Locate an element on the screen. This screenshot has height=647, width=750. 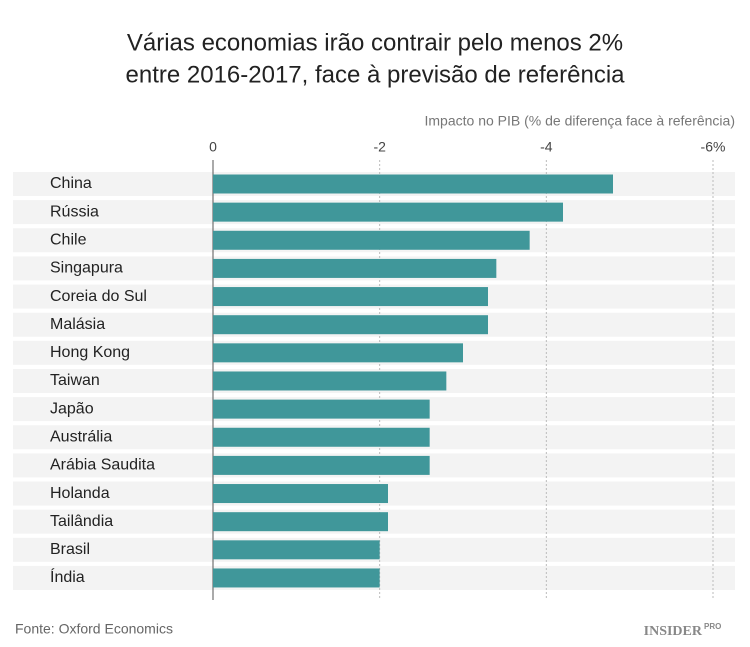
y-tick-label: Holanda is located at coordinates (80, 493).